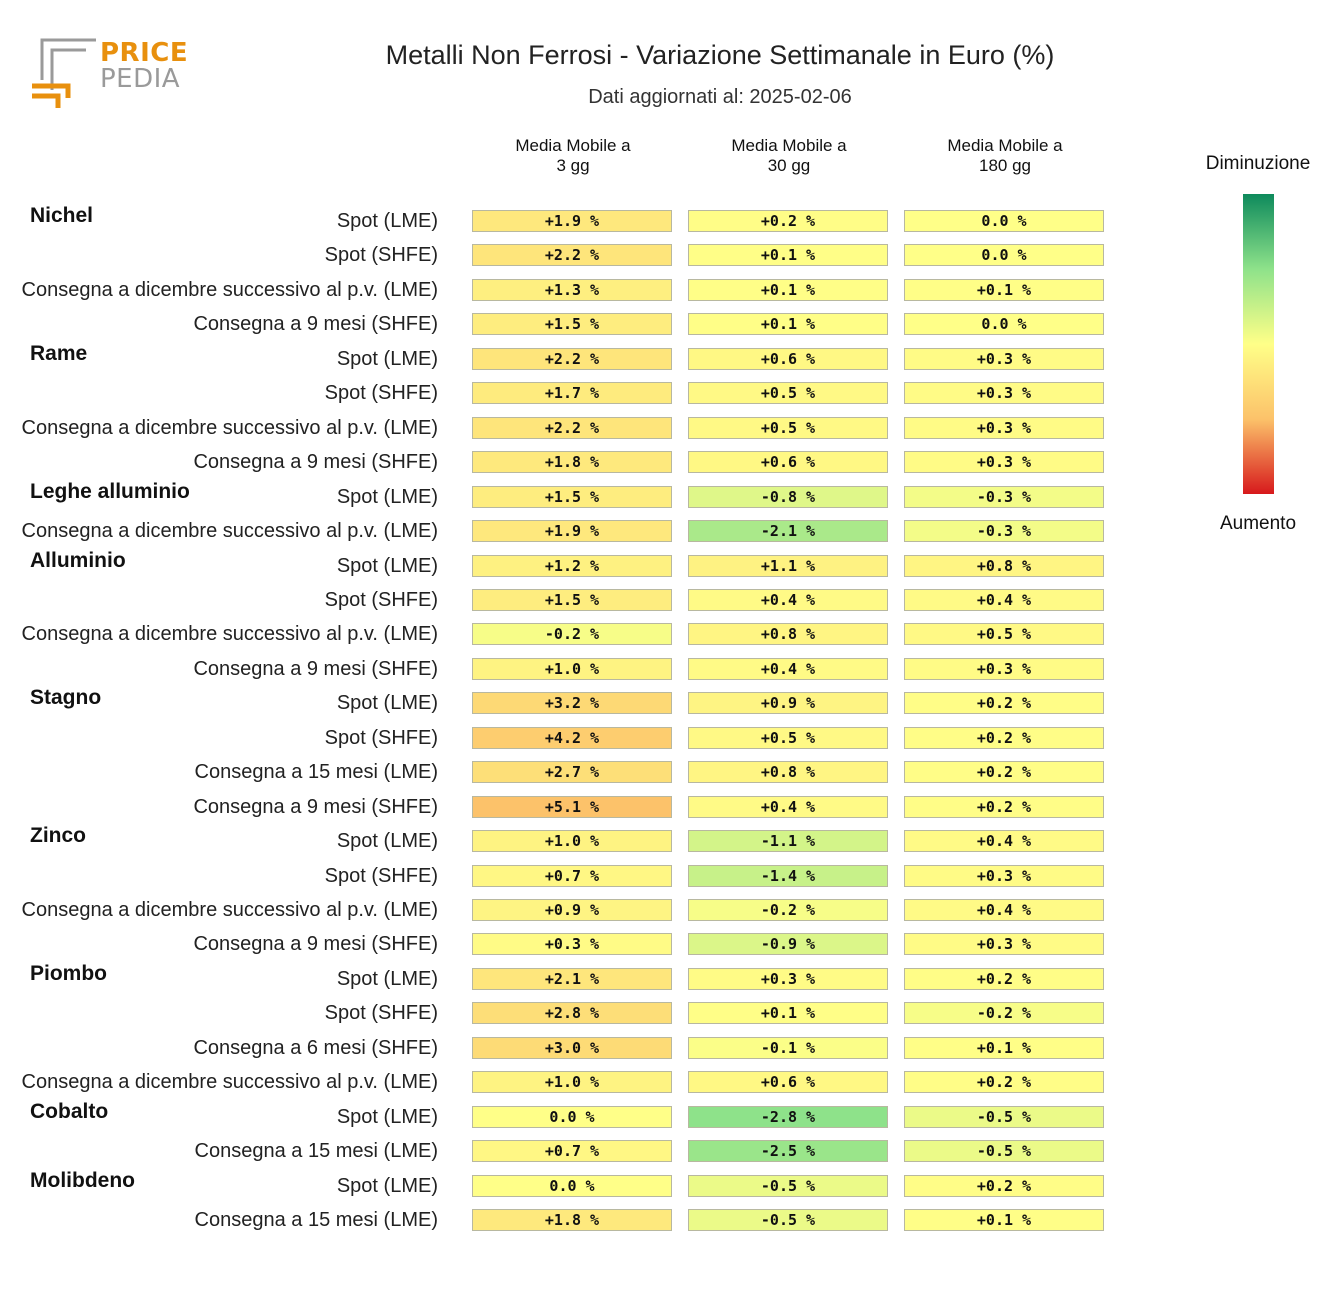 Image resolution: width=1320 pixels, height=1305 pixels. What do you see at coordinates (572, 393) in the screenshot?
I see `heatmap-cell: +1.7 %` at bounding box center [572, 393].